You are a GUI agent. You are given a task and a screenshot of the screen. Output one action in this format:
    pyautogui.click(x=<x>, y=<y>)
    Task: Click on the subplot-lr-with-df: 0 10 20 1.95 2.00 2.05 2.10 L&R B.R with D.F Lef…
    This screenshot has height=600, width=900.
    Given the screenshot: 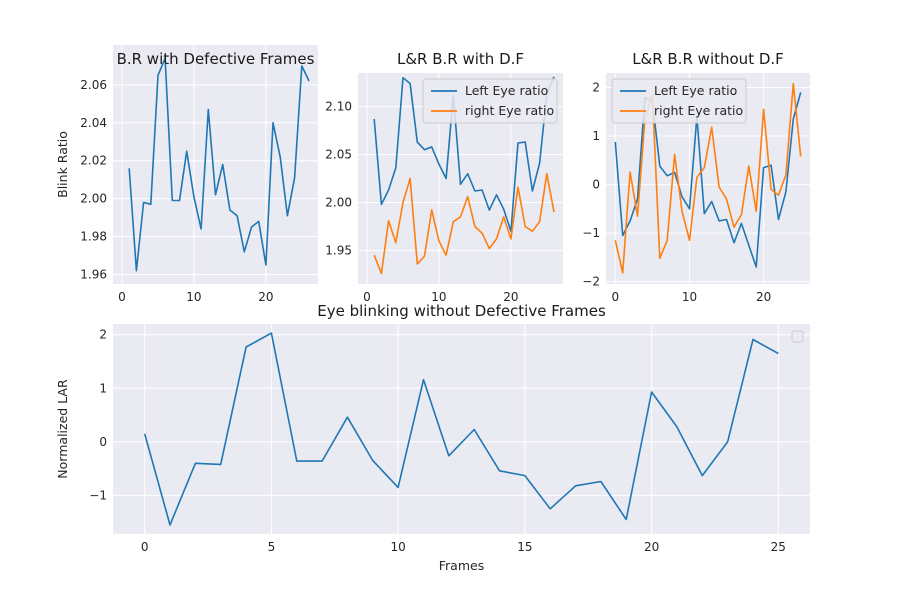 What is the action you would take?
    pyautogui.click(x=444, y=177)
    